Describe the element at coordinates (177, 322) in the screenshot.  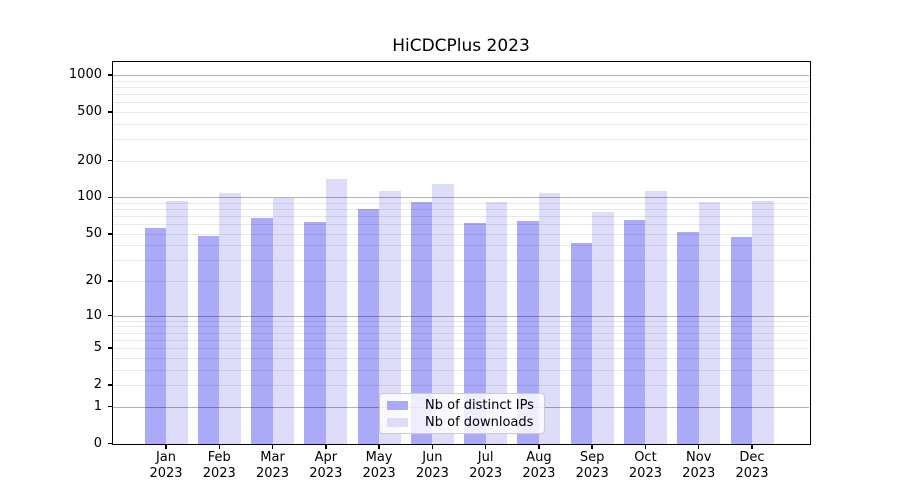
I see `bar-downloads-jan` at that location.